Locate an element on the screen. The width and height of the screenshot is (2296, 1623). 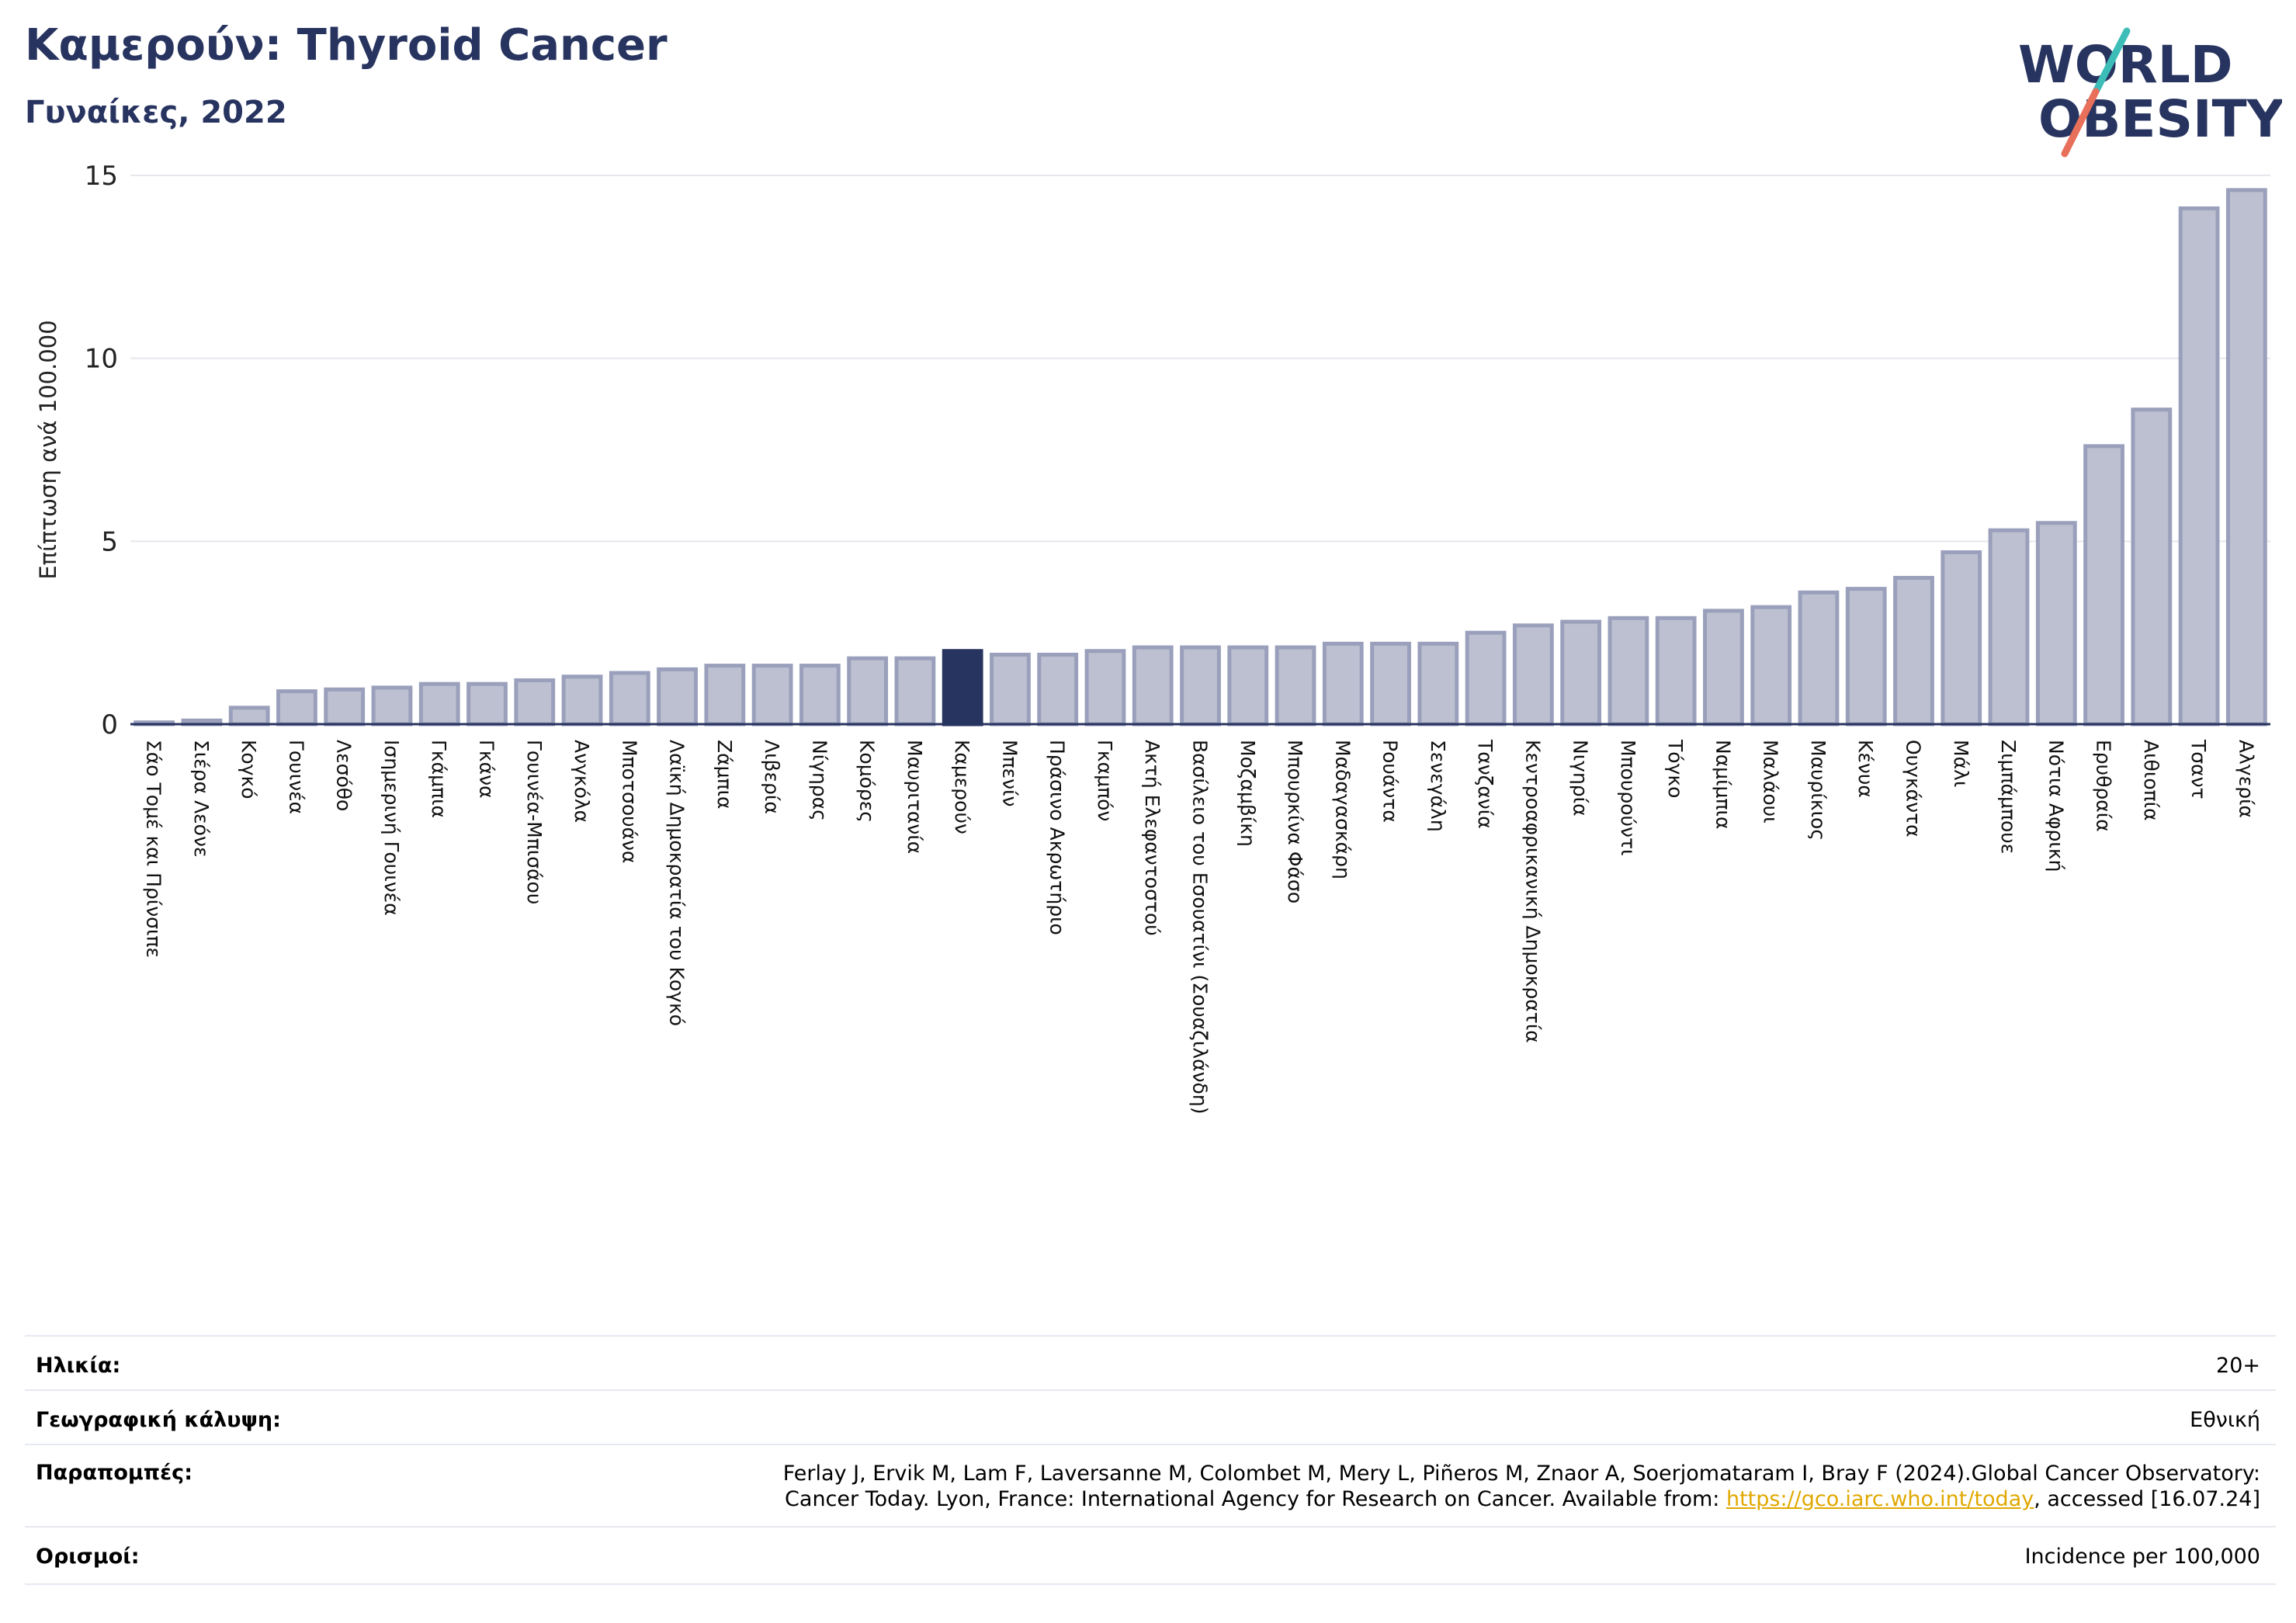
y-tick-label: 15 is located at coordinates (101, 176).